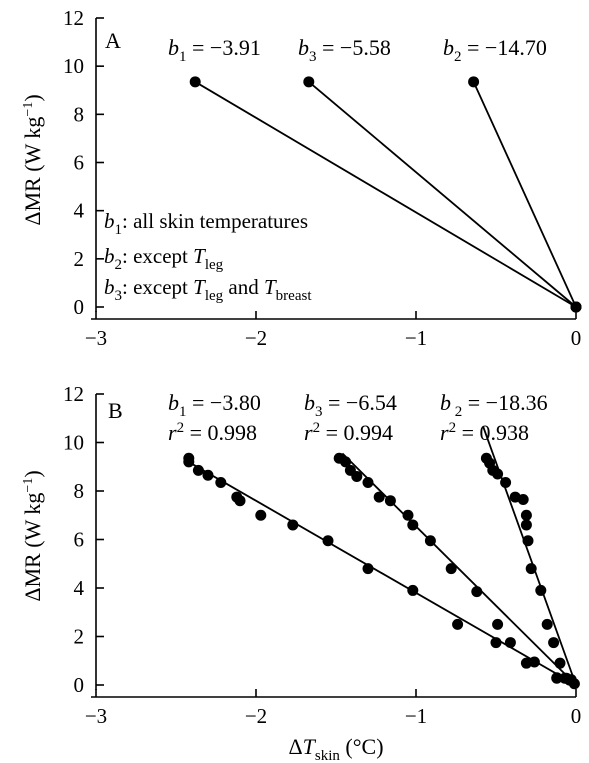 This screenshot has width=589, height=763. What do you see at coordinates (214, 50) in the screenshot?
I see `panel-a-label-b1: b1 = −3.91` at bounding box center [214, 50].